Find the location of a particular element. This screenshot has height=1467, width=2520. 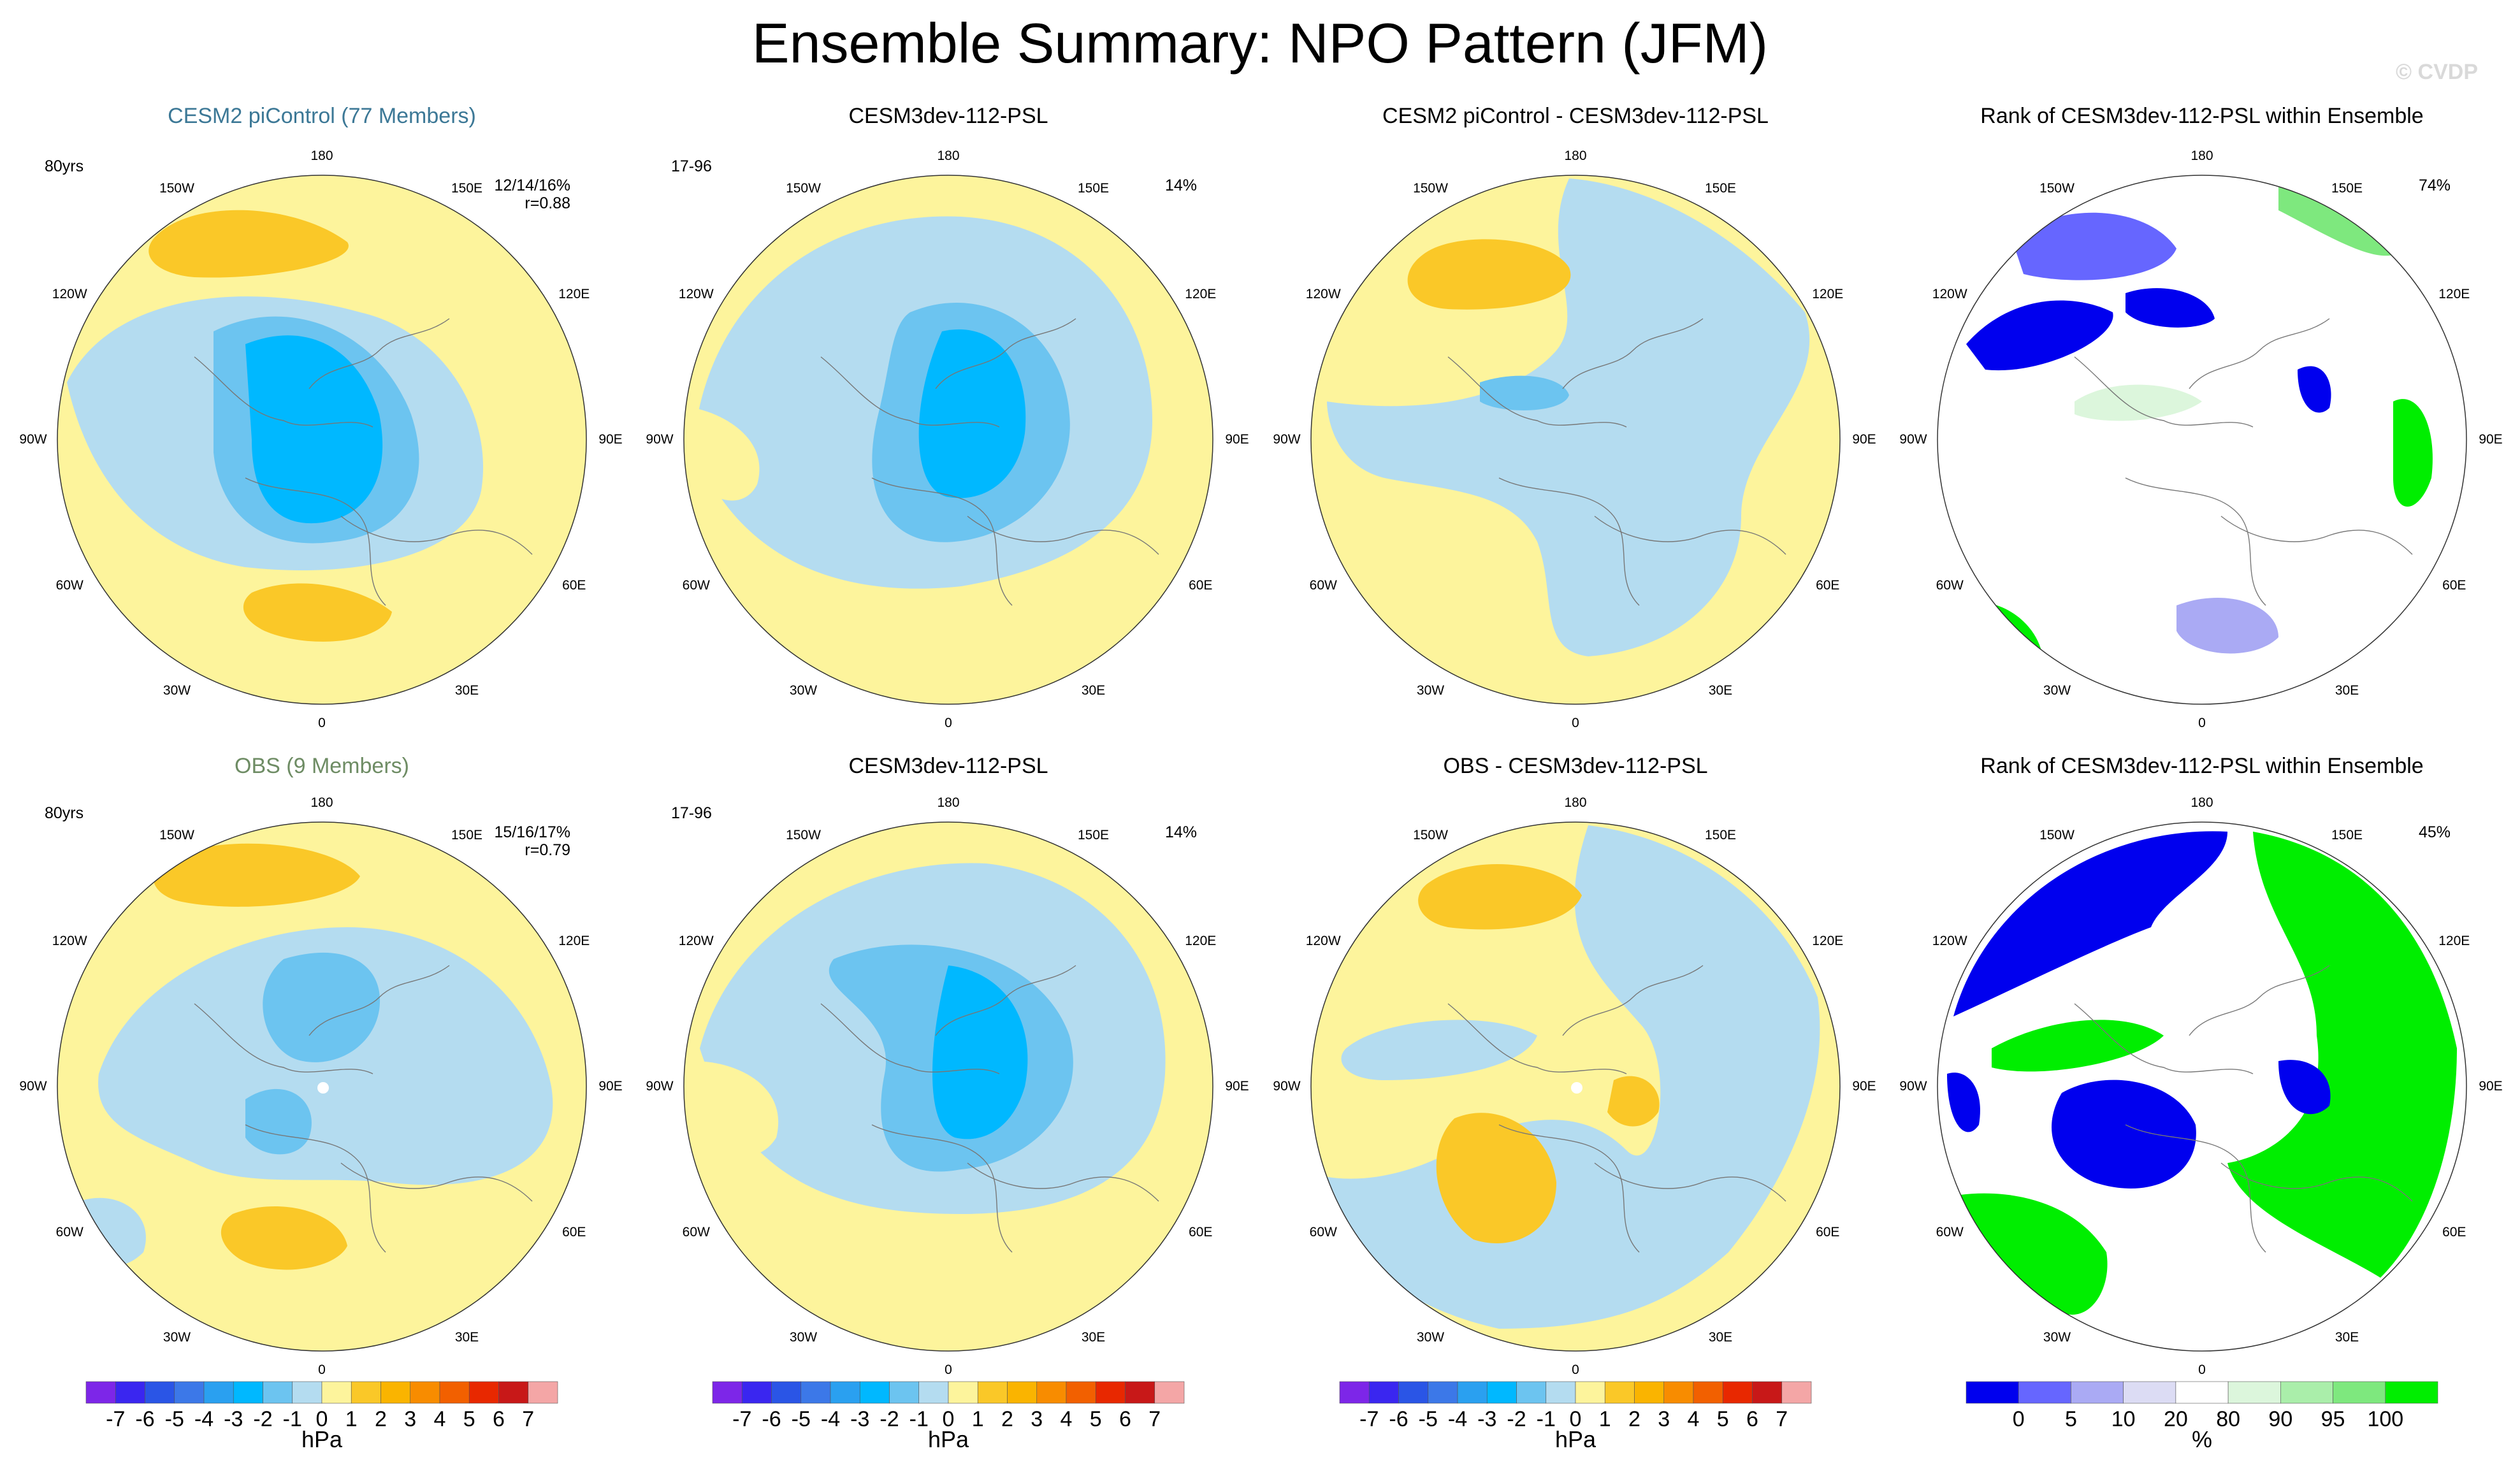

colorbar-tick-label: 7 is located at coordinates (1154, 1419).